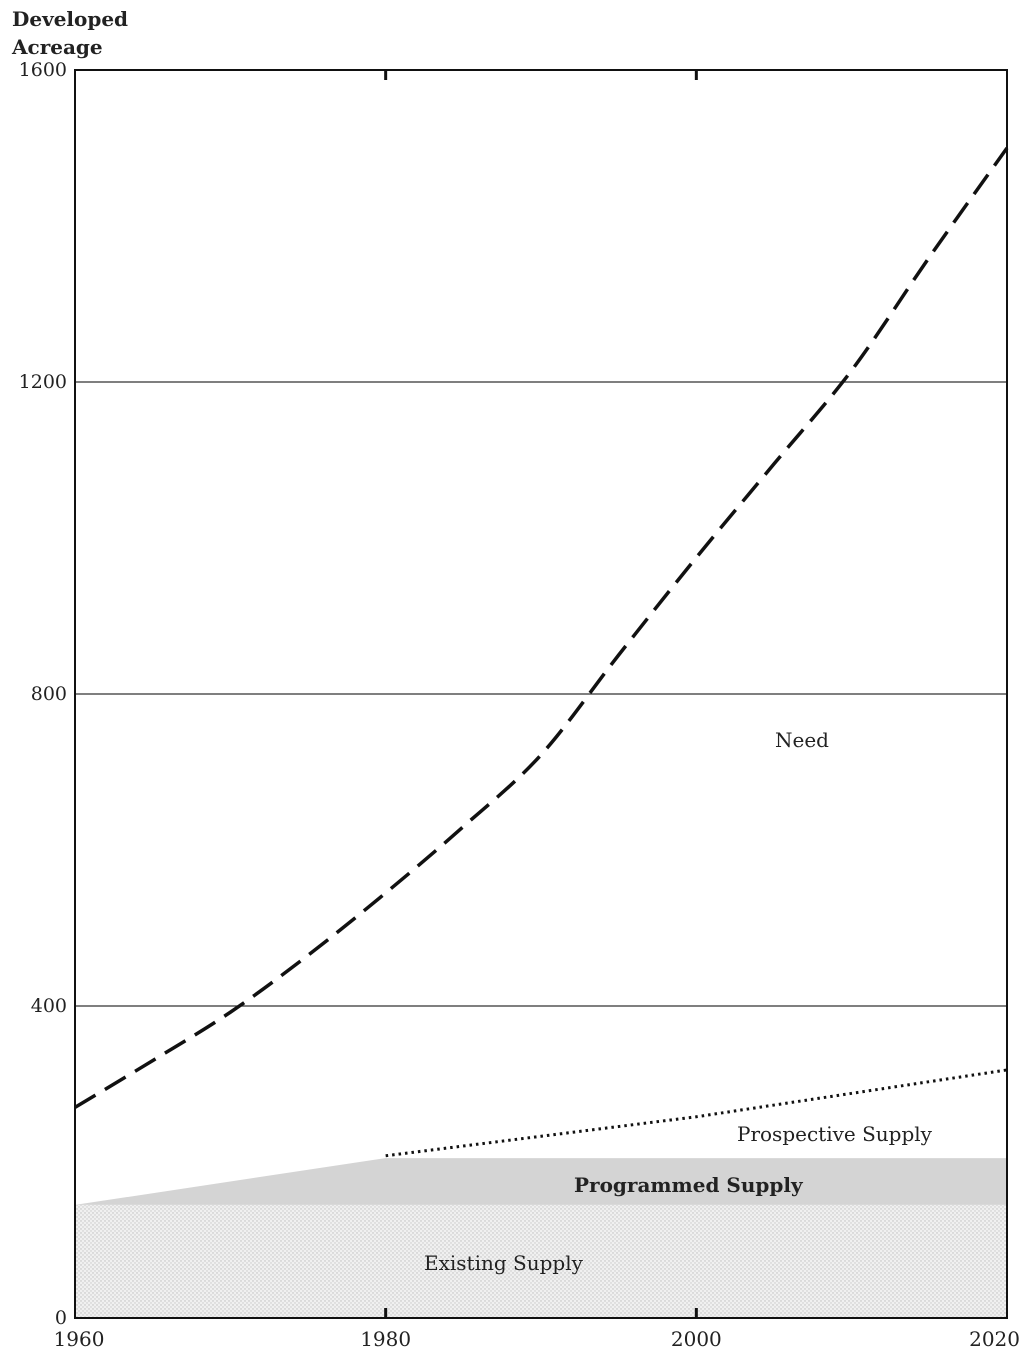  I want to click on series-label-existing-supply: Existing Supply, so click(504, 1263).